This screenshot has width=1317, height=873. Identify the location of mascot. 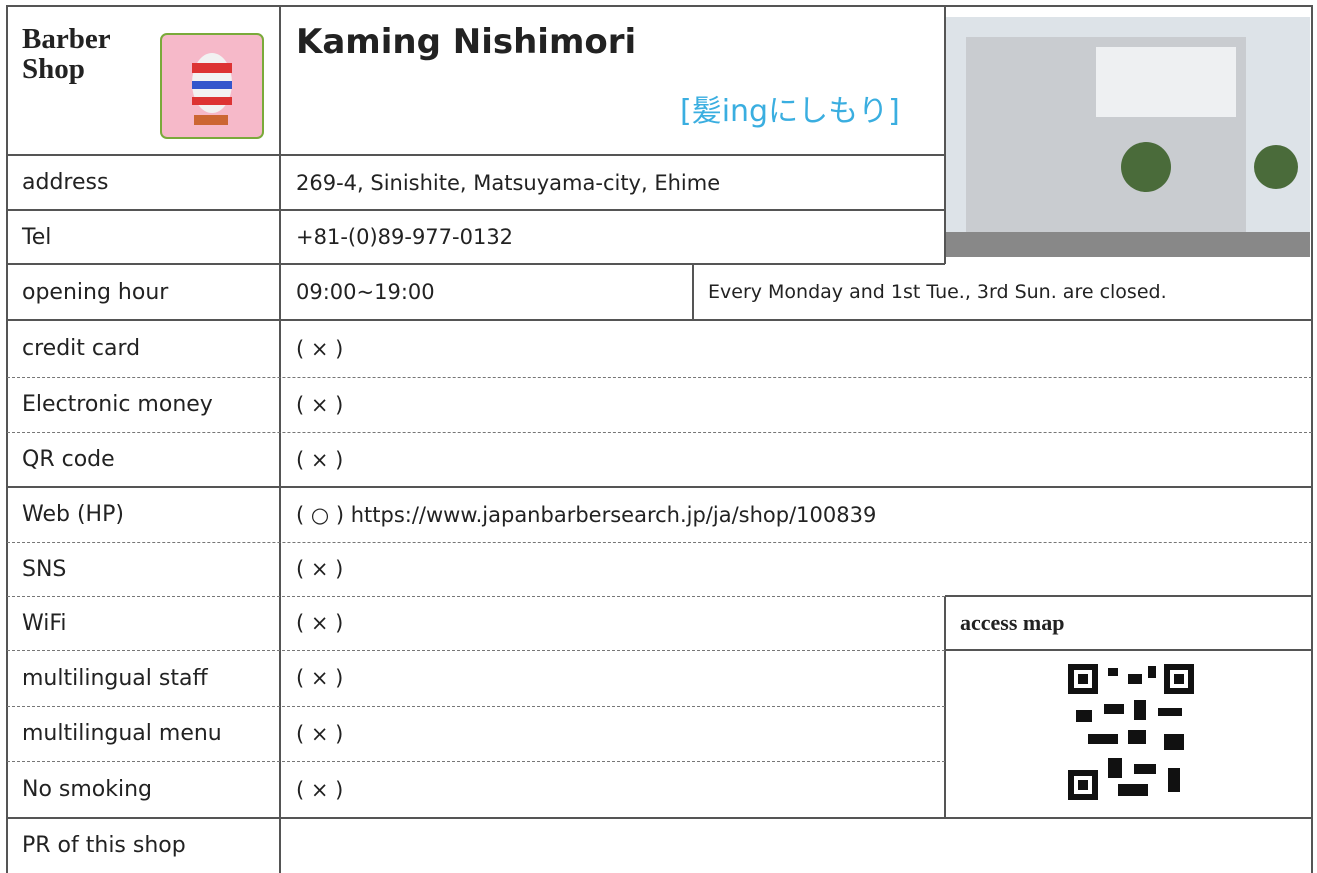
(212, 86).